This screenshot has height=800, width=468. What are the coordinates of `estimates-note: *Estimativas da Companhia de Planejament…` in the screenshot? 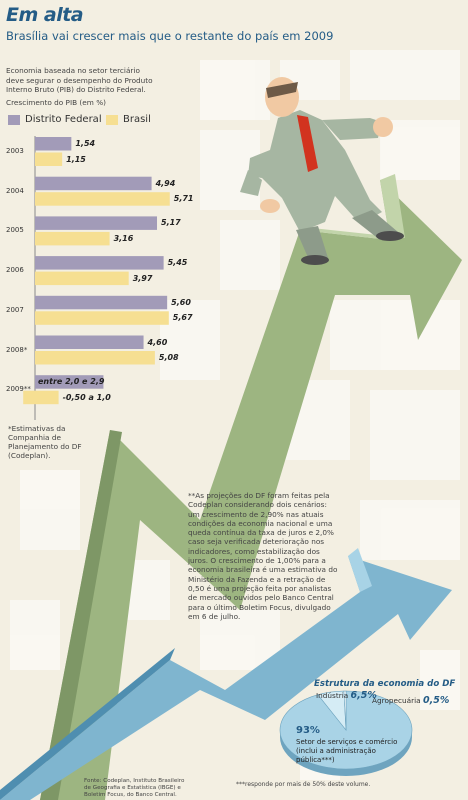 It's located at (45, 442).